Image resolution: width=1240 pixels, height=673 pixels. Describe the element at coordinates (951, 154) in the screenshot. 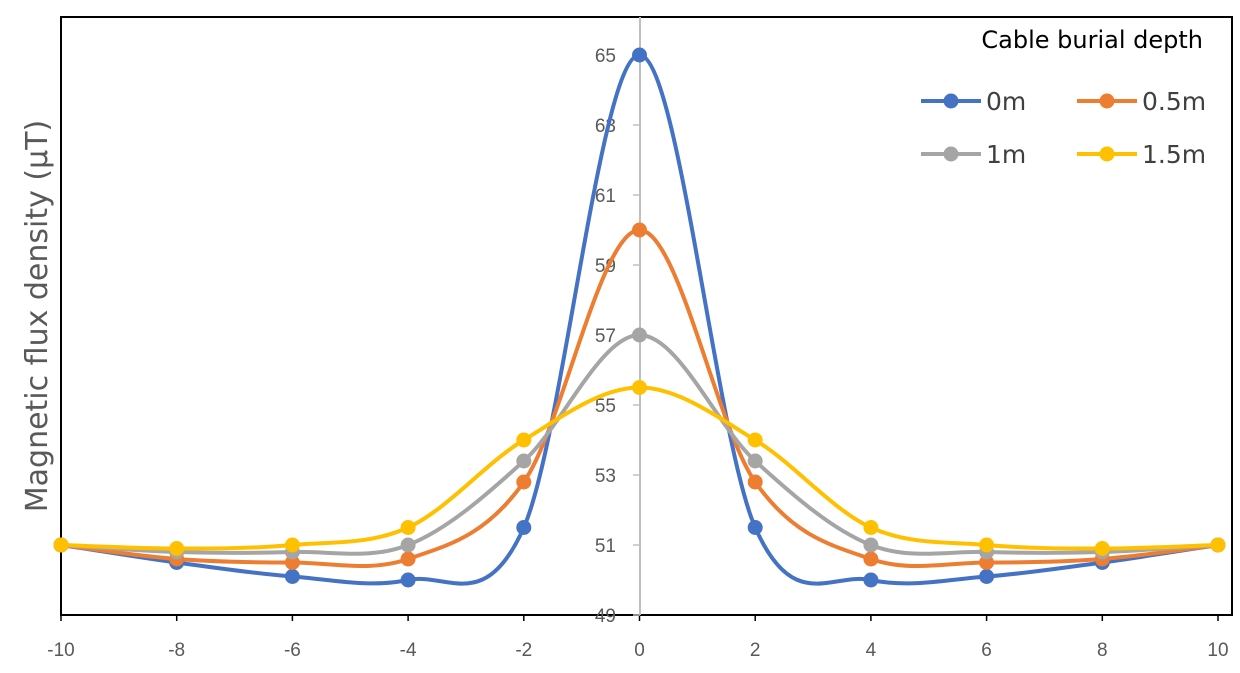

I see `legend-marker-1m` at that location.